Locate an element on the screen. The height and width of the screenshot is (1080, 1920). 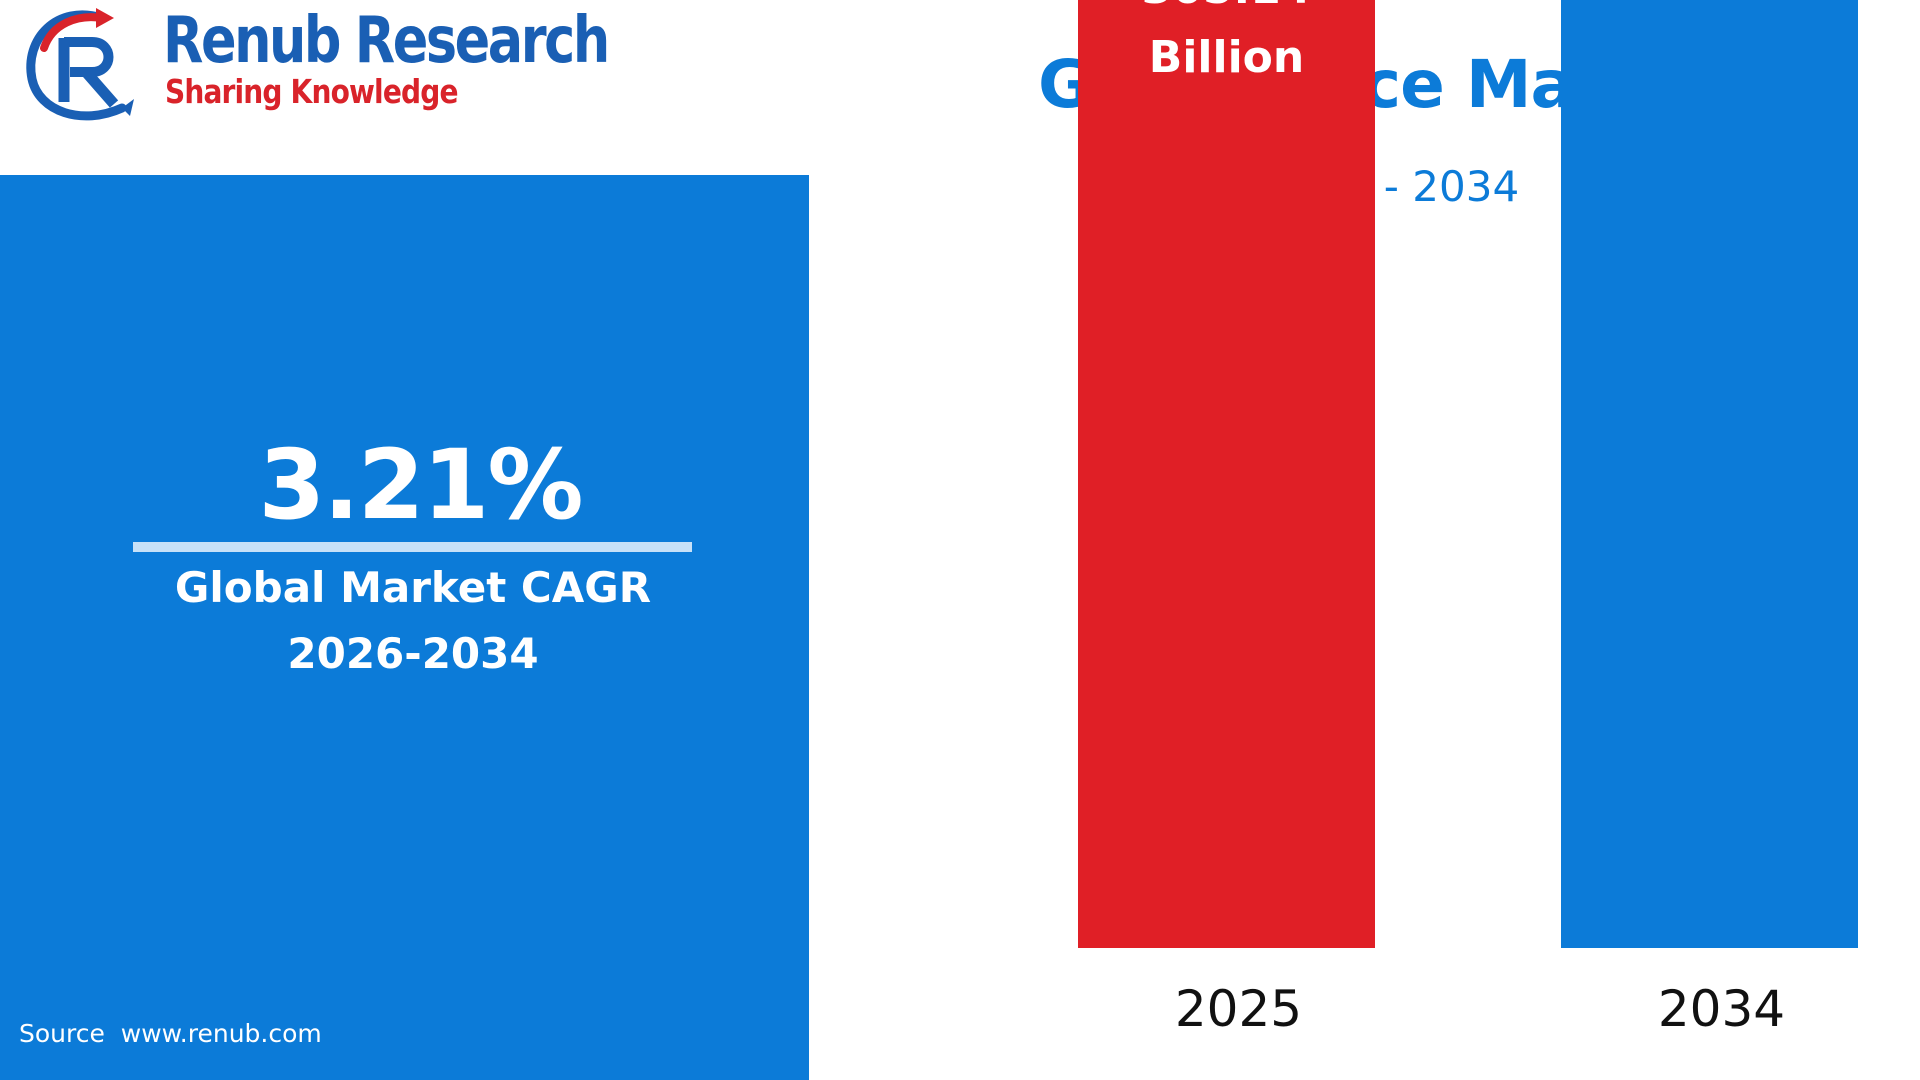
x-tick-label-2034: 2034 is located at coordinates (1721, 1009).